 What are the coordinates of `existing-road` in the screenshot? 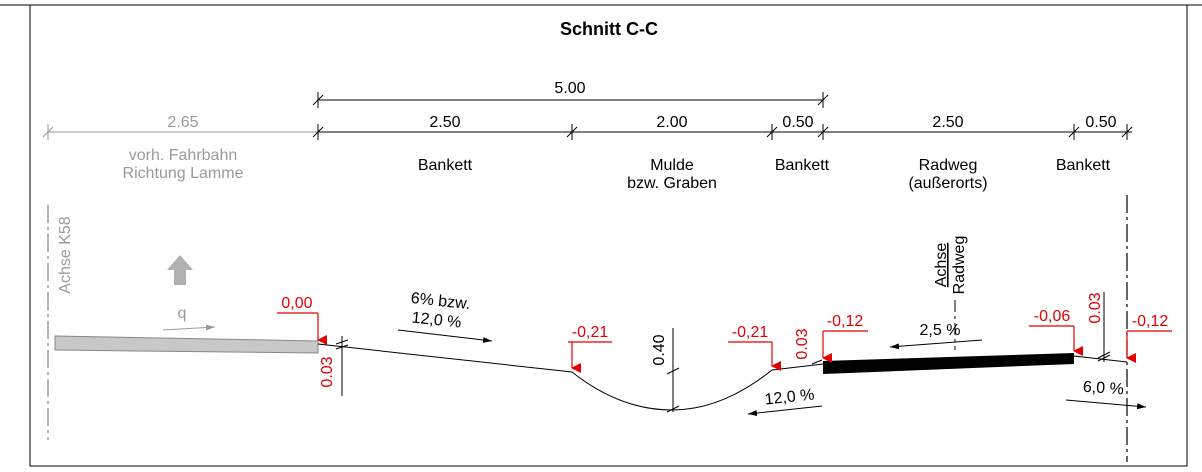 It's located at (186, 344).